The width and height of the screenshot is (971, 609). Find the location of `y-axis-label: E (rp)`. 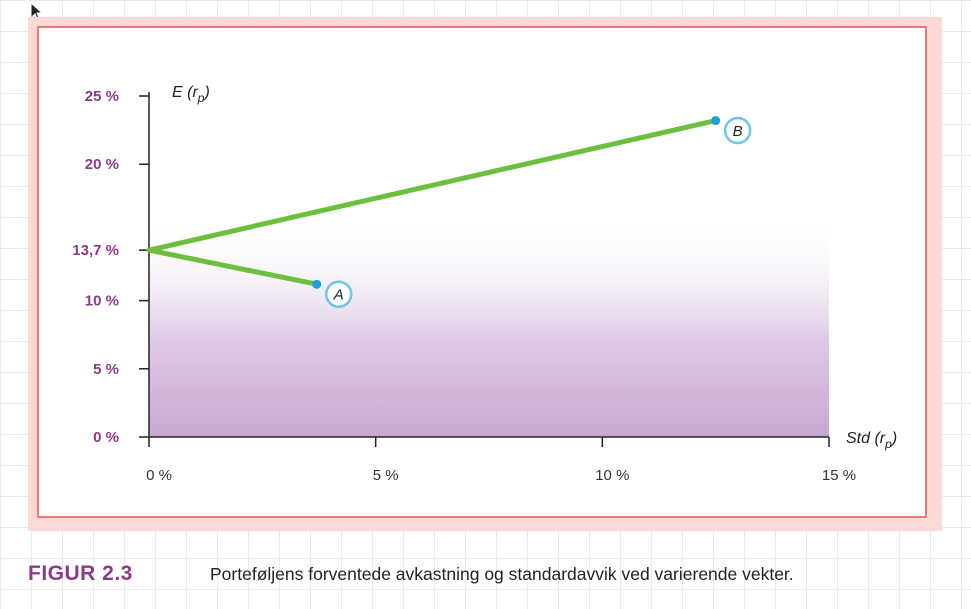

y-axis-label: E (rp) is located at coordinates (191, 94).